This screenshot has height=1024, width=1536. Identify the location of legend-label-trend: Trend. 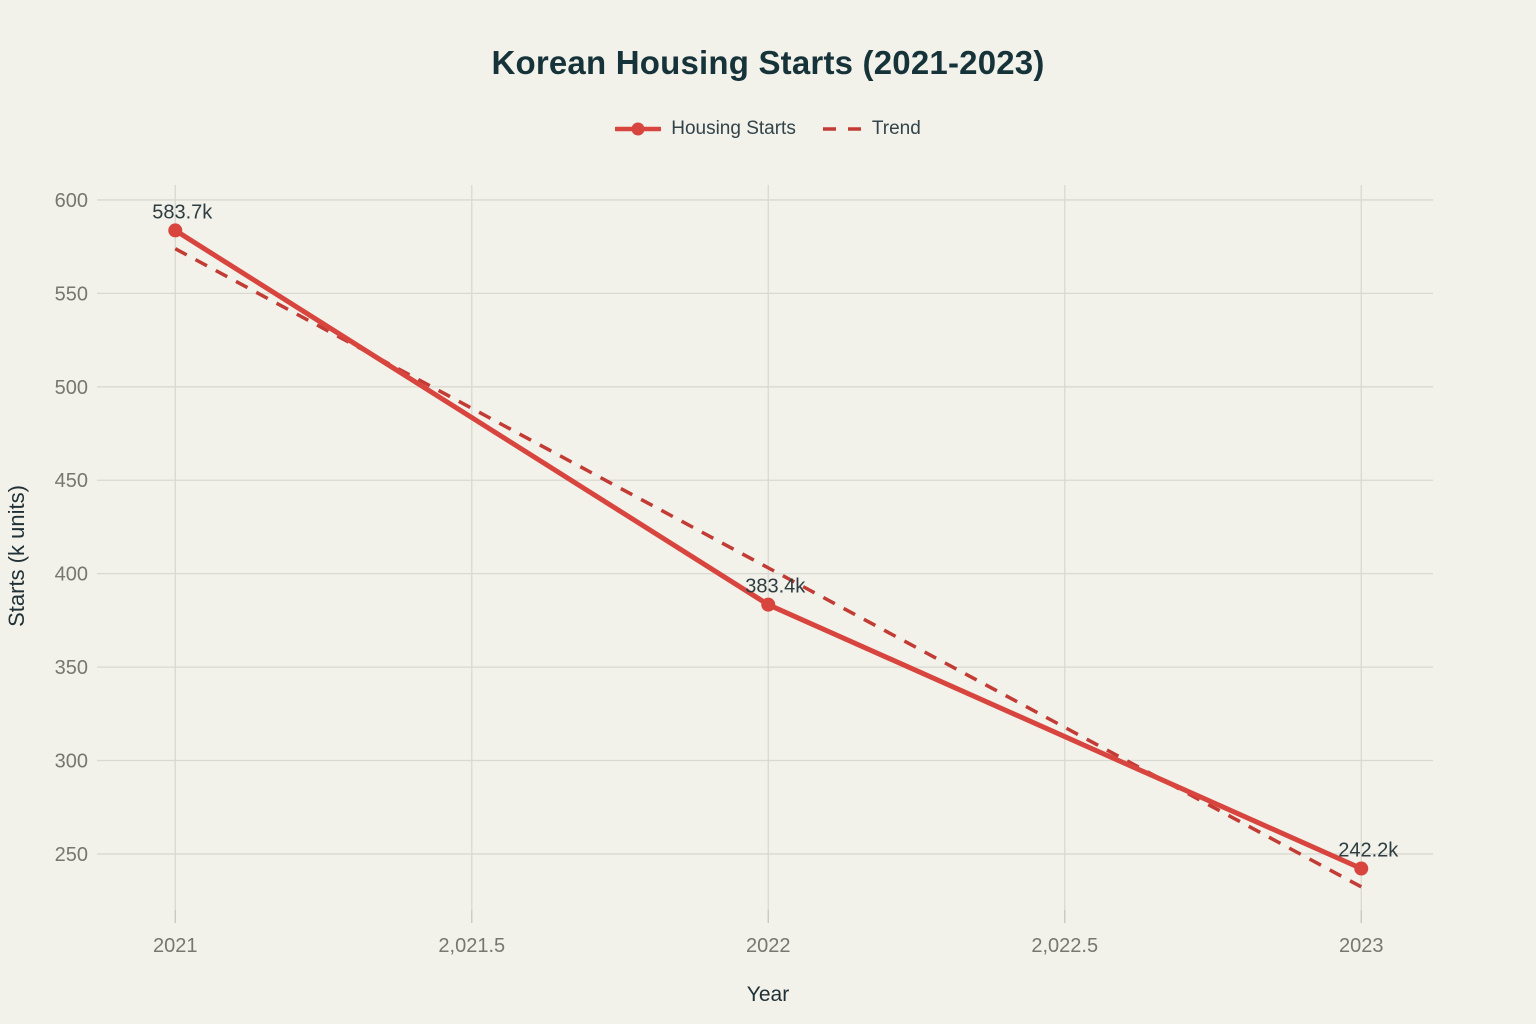
(896, 128).